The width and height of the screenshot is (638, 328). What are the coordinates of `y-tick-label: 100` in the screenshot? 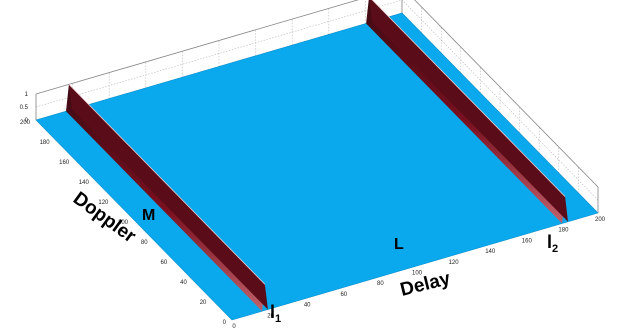 It's located at (123, 223).